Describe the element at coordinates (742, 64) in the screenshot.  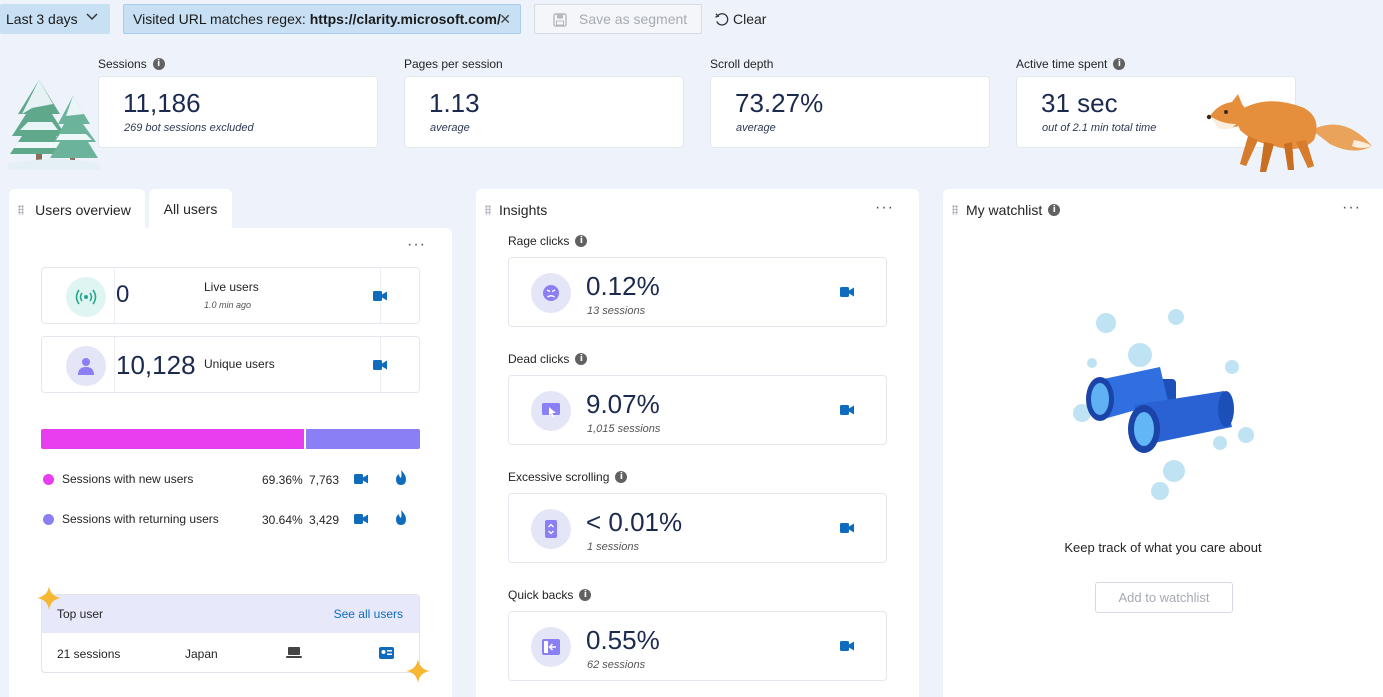
I see `scroll-depth-label: Scroll depth` at that location.